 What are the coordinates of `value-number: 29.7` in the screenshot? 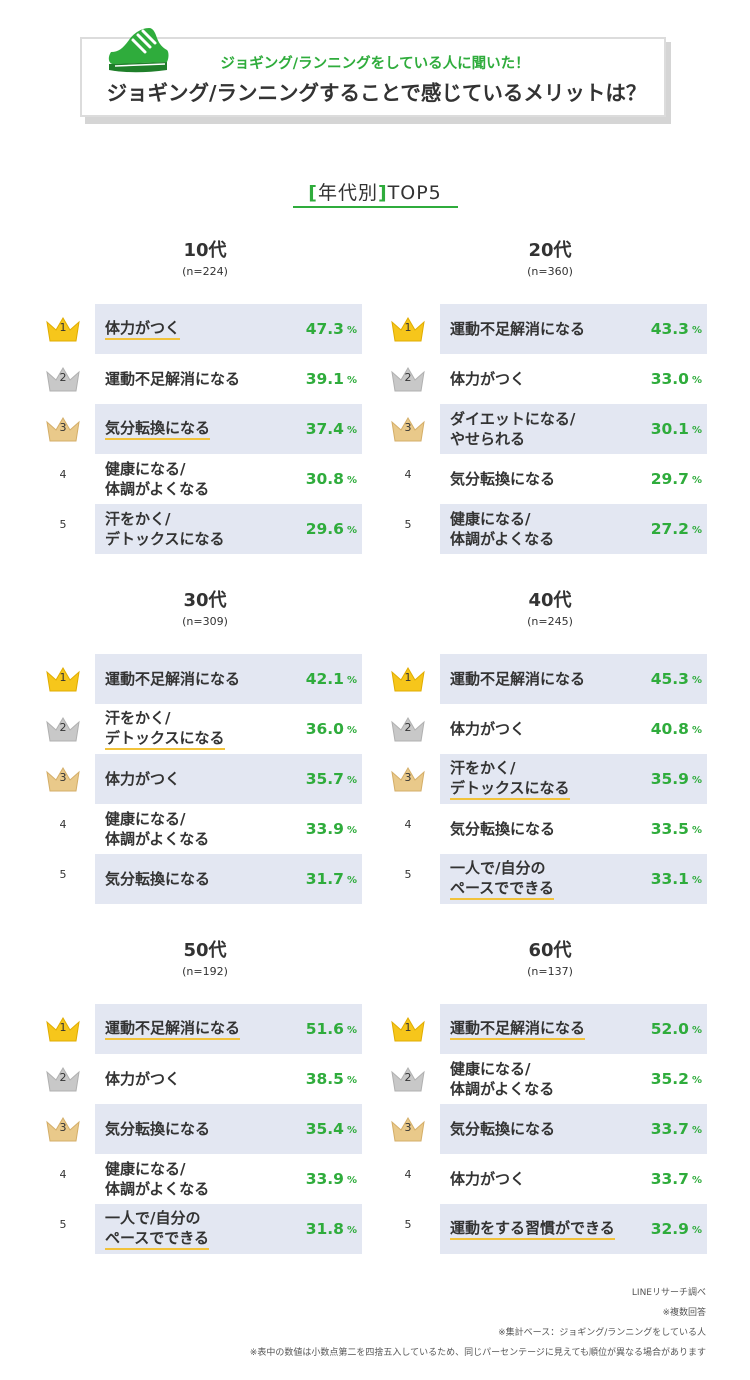 It's located at (669, 479).